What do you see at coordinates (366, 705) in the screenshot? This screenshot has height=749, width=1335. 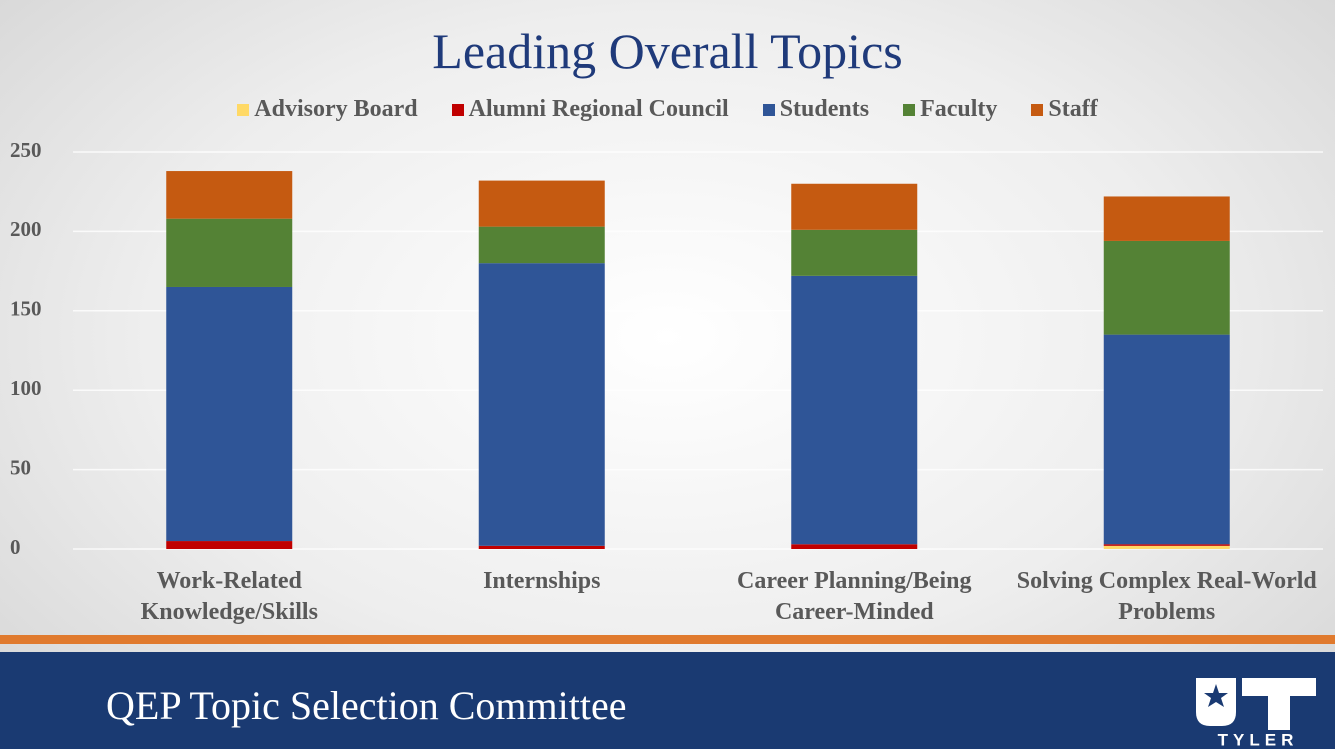 I see `footer-title: QEP Topic Selection Committee` at bounding box center [366, 705].